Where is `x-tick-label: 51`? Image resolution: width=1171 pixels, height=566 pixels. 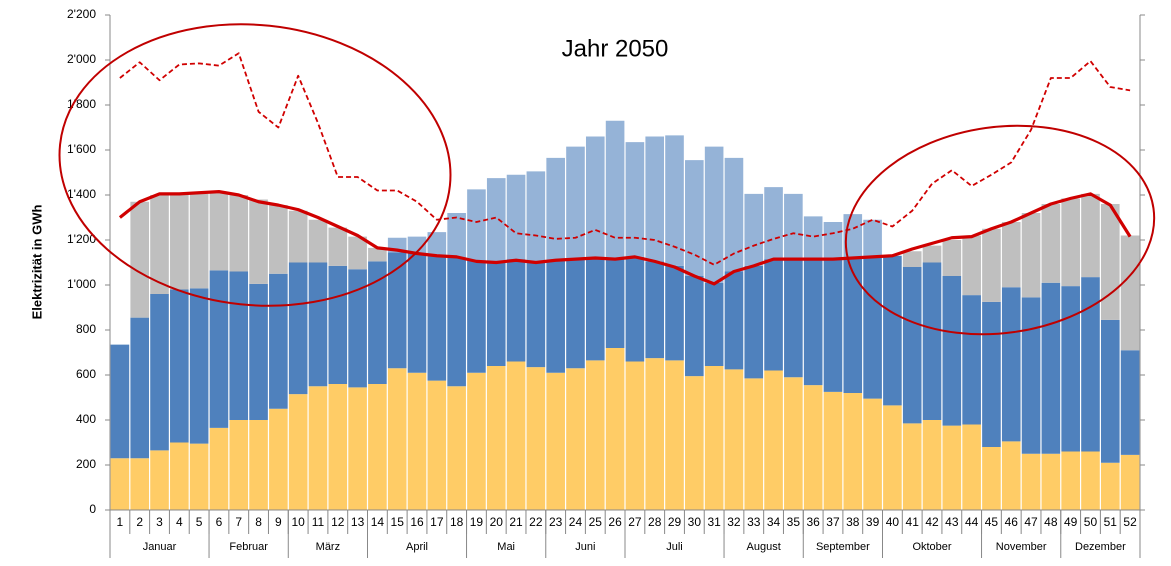 x-tick-label: 51 is located at coordinates (1111, 522).